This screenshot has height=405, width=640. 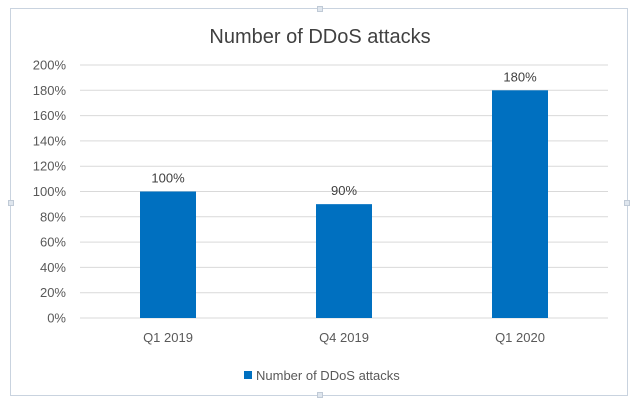 I want to click on y-tick-label: 20%, so click(x=53, y=292).